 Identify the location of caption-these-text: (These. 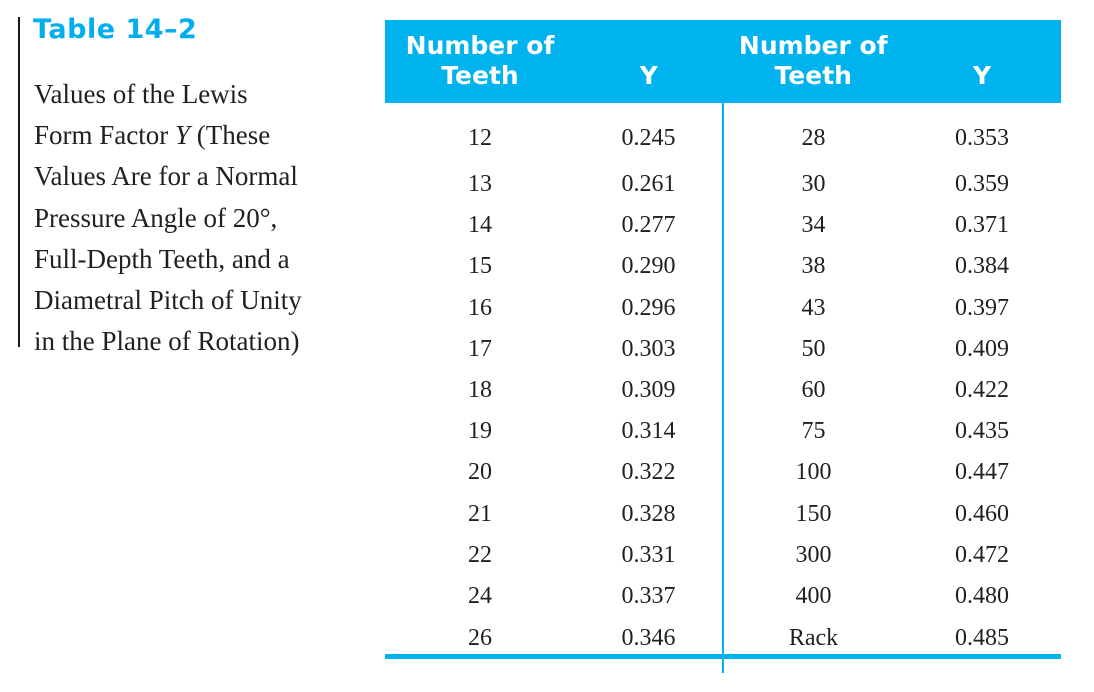
(233, 135).